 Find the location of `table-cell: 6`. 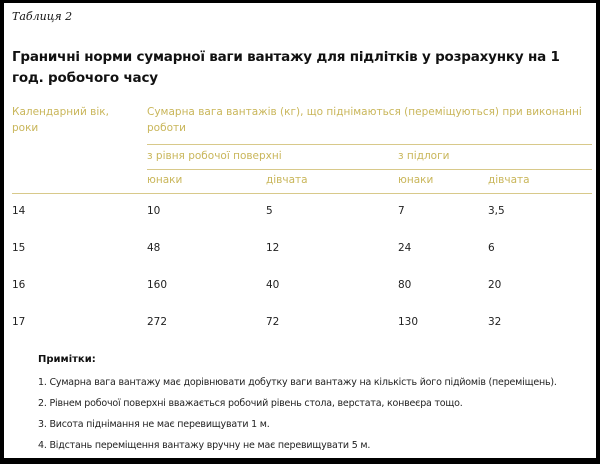

table-cell: 6 is located at coordinates (491, 248).